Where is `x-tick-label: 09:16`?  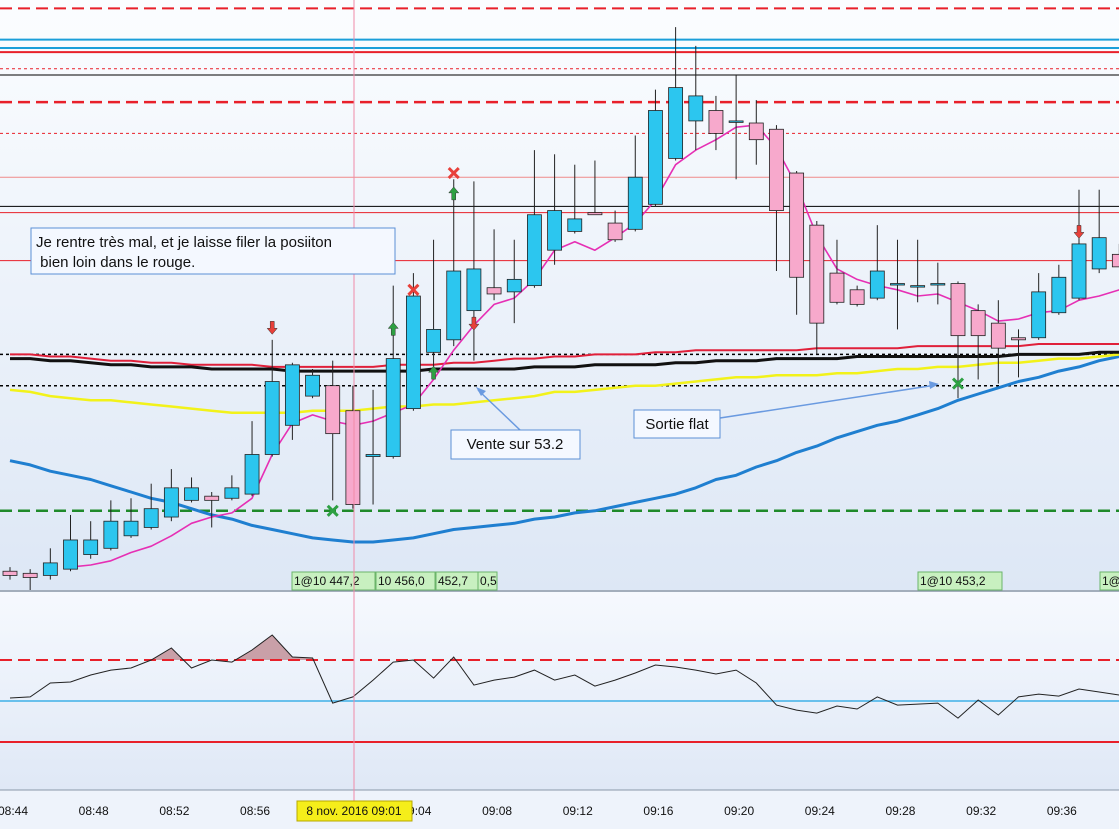
x-tick-label: 09:16 is located at coordinates (658, 811).